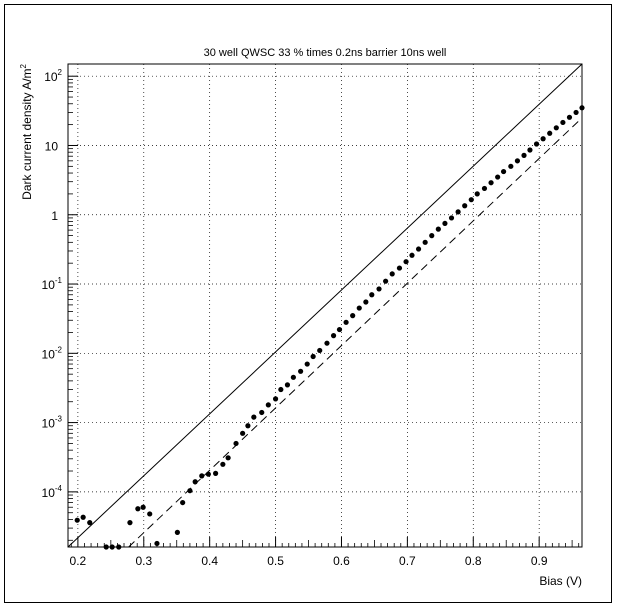 This screenshot has width=617, height=608. Describe the element at coordinates (341, 561) in the screenshot. I see `x-tick-label: 0.6` at that location.